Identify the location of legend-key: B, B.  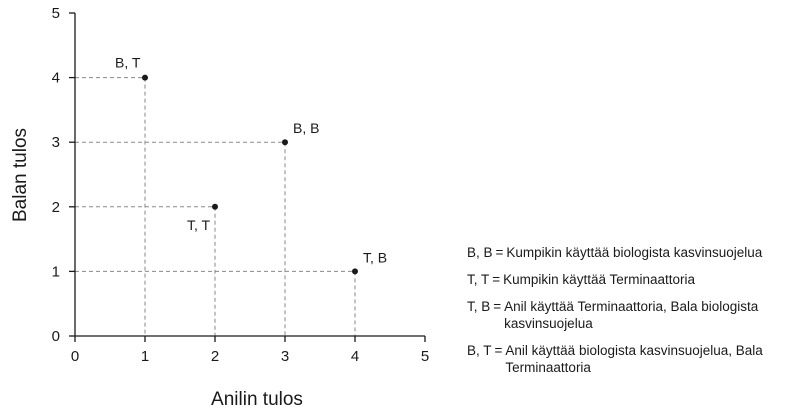
(480, 252).